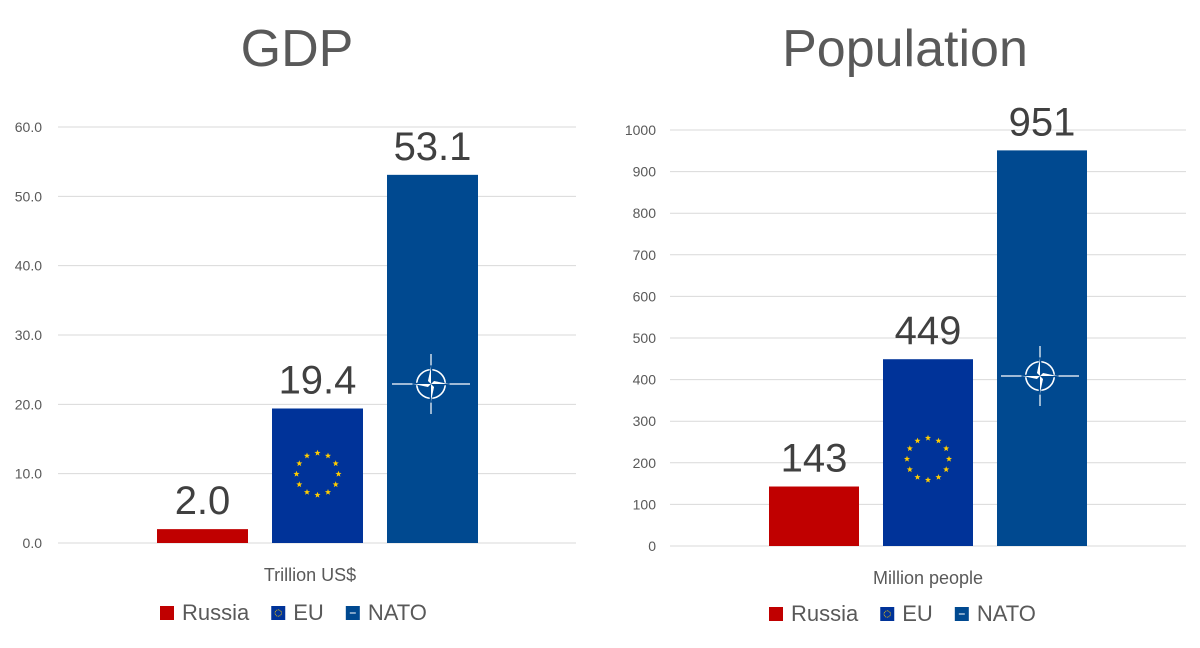 The height and width of the screenshot is (648, 1200). I want to click on y-tick-label: 50.0, so click(28, 196).